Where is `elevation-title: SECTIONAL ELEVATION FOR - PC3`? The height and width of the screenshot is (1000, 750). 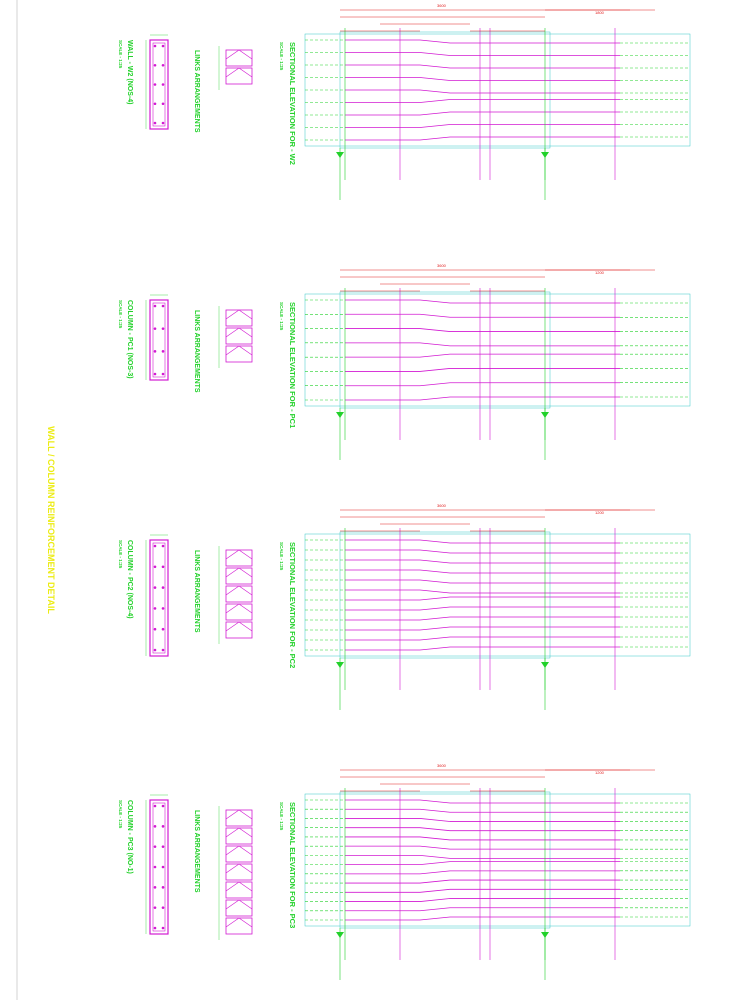
elevation-title: SECTIONAL ELEVATION FOR - PC3 is located at coordinates (292, 865).